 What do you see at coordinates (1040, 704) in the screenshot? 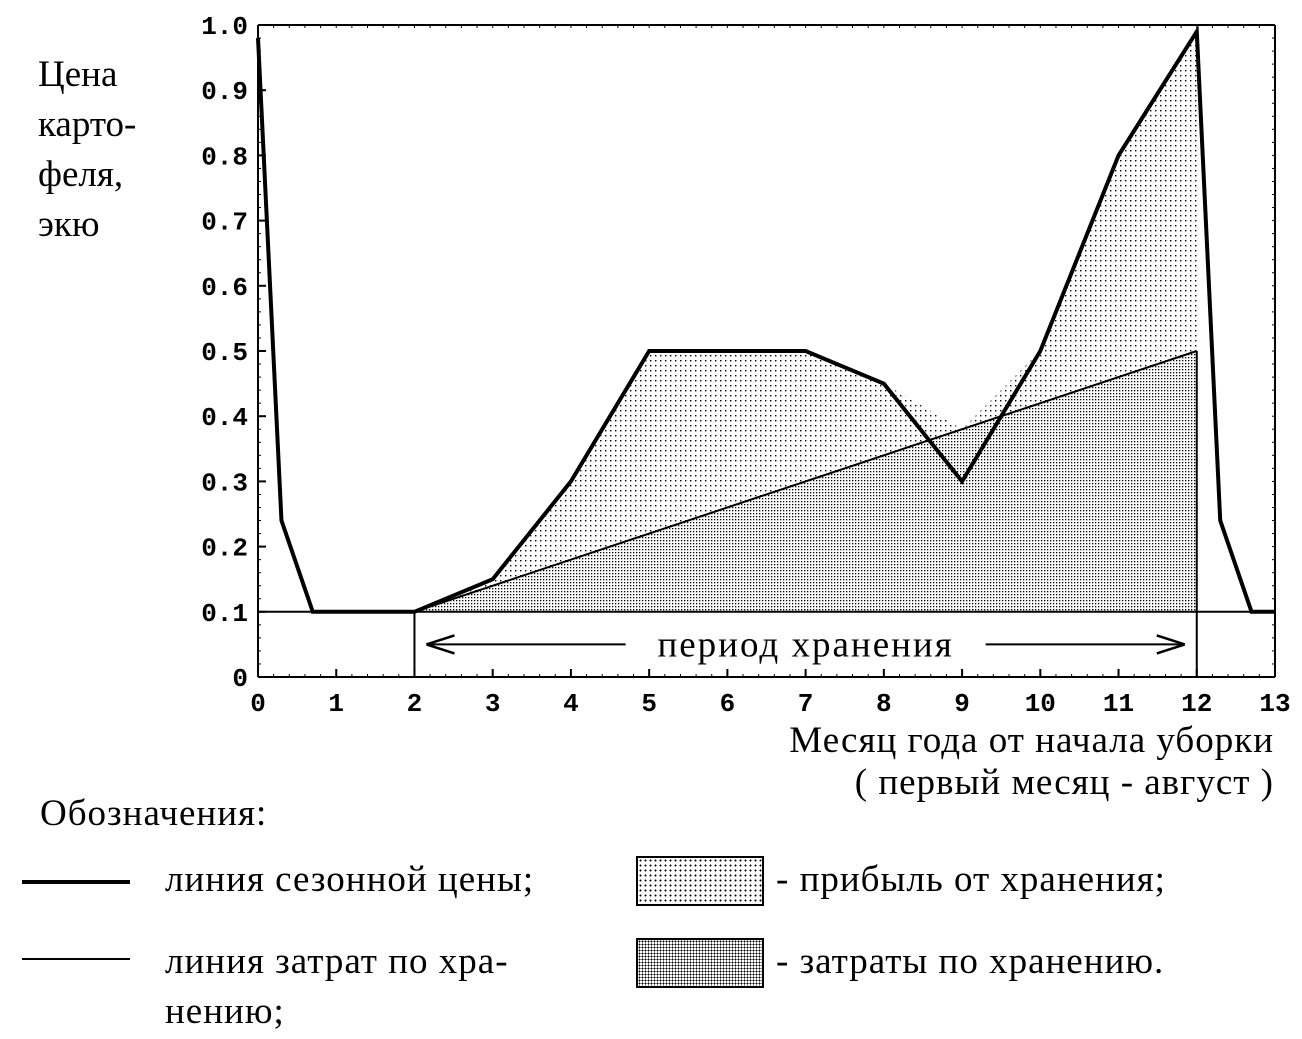
I see `x-tick-label: 10` at bounding box center [1040, 704].